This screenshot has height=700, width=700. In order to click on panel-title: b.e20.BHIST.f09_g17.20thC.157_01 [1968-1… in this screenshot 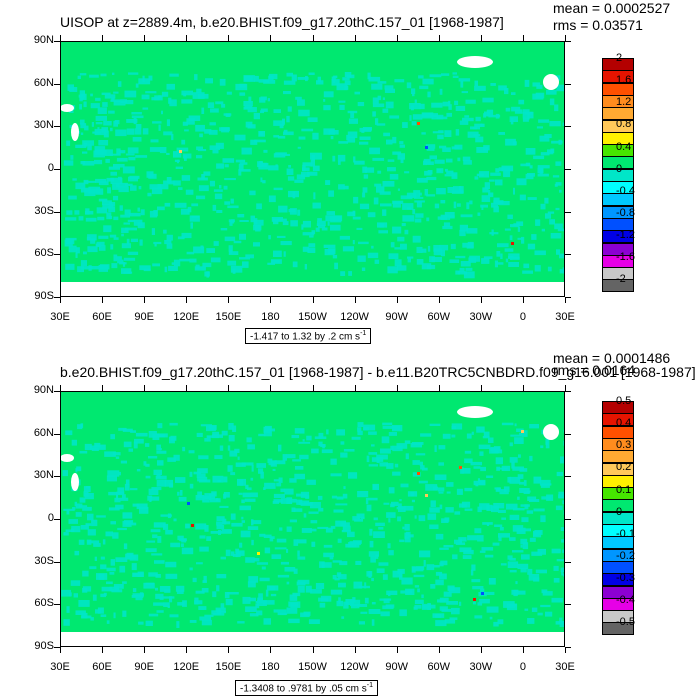, I will do `click(378, 372)`.